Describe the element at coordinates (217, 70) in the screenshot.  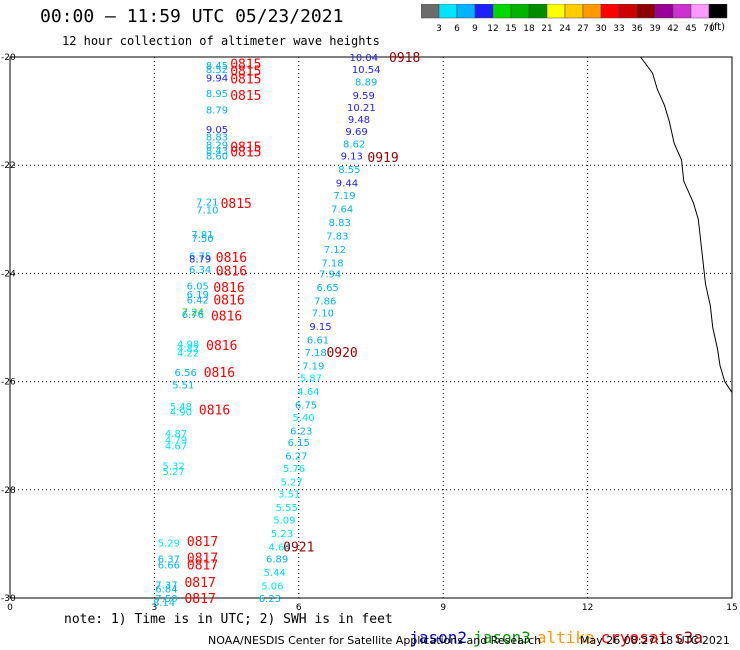
I see `wave-height-value: 8.52` at that location.